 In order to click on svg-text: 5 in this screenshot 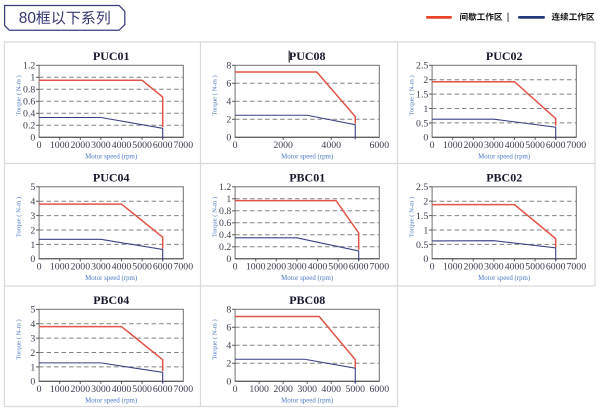, I will do `click(32, 187)`.